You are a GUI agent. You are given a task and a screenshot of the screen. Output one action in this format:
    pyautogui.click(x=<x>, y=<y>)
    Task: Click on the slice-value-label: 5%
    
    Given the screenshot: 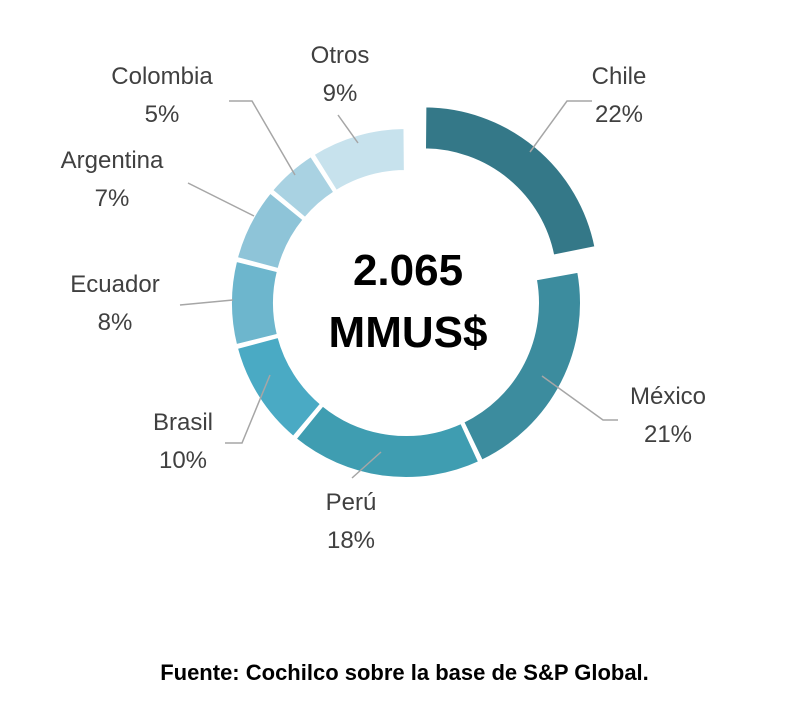 What is the action you would take?
    pyautogui.click(x=162, y=114)
    